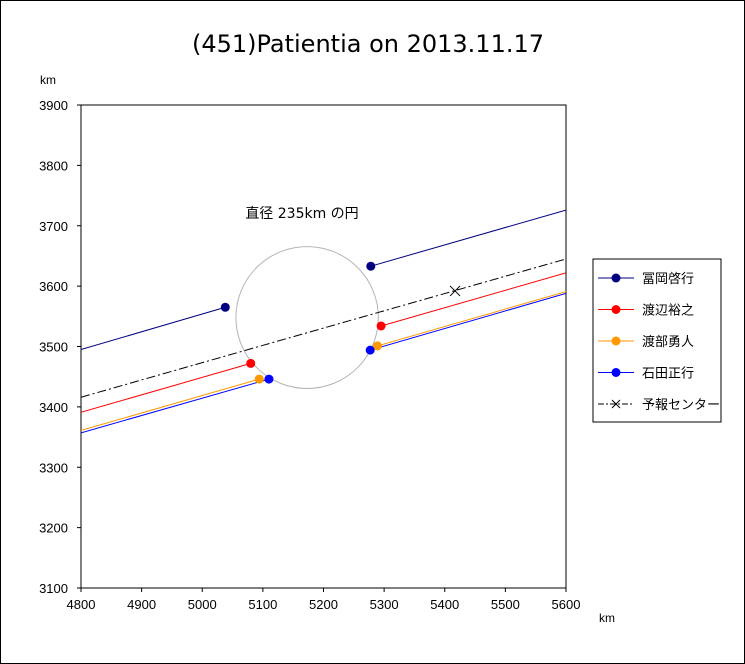  Describe the element at coordinates (202, 604) in the screenshot. I see `x-tick-label: 5000` at that location.